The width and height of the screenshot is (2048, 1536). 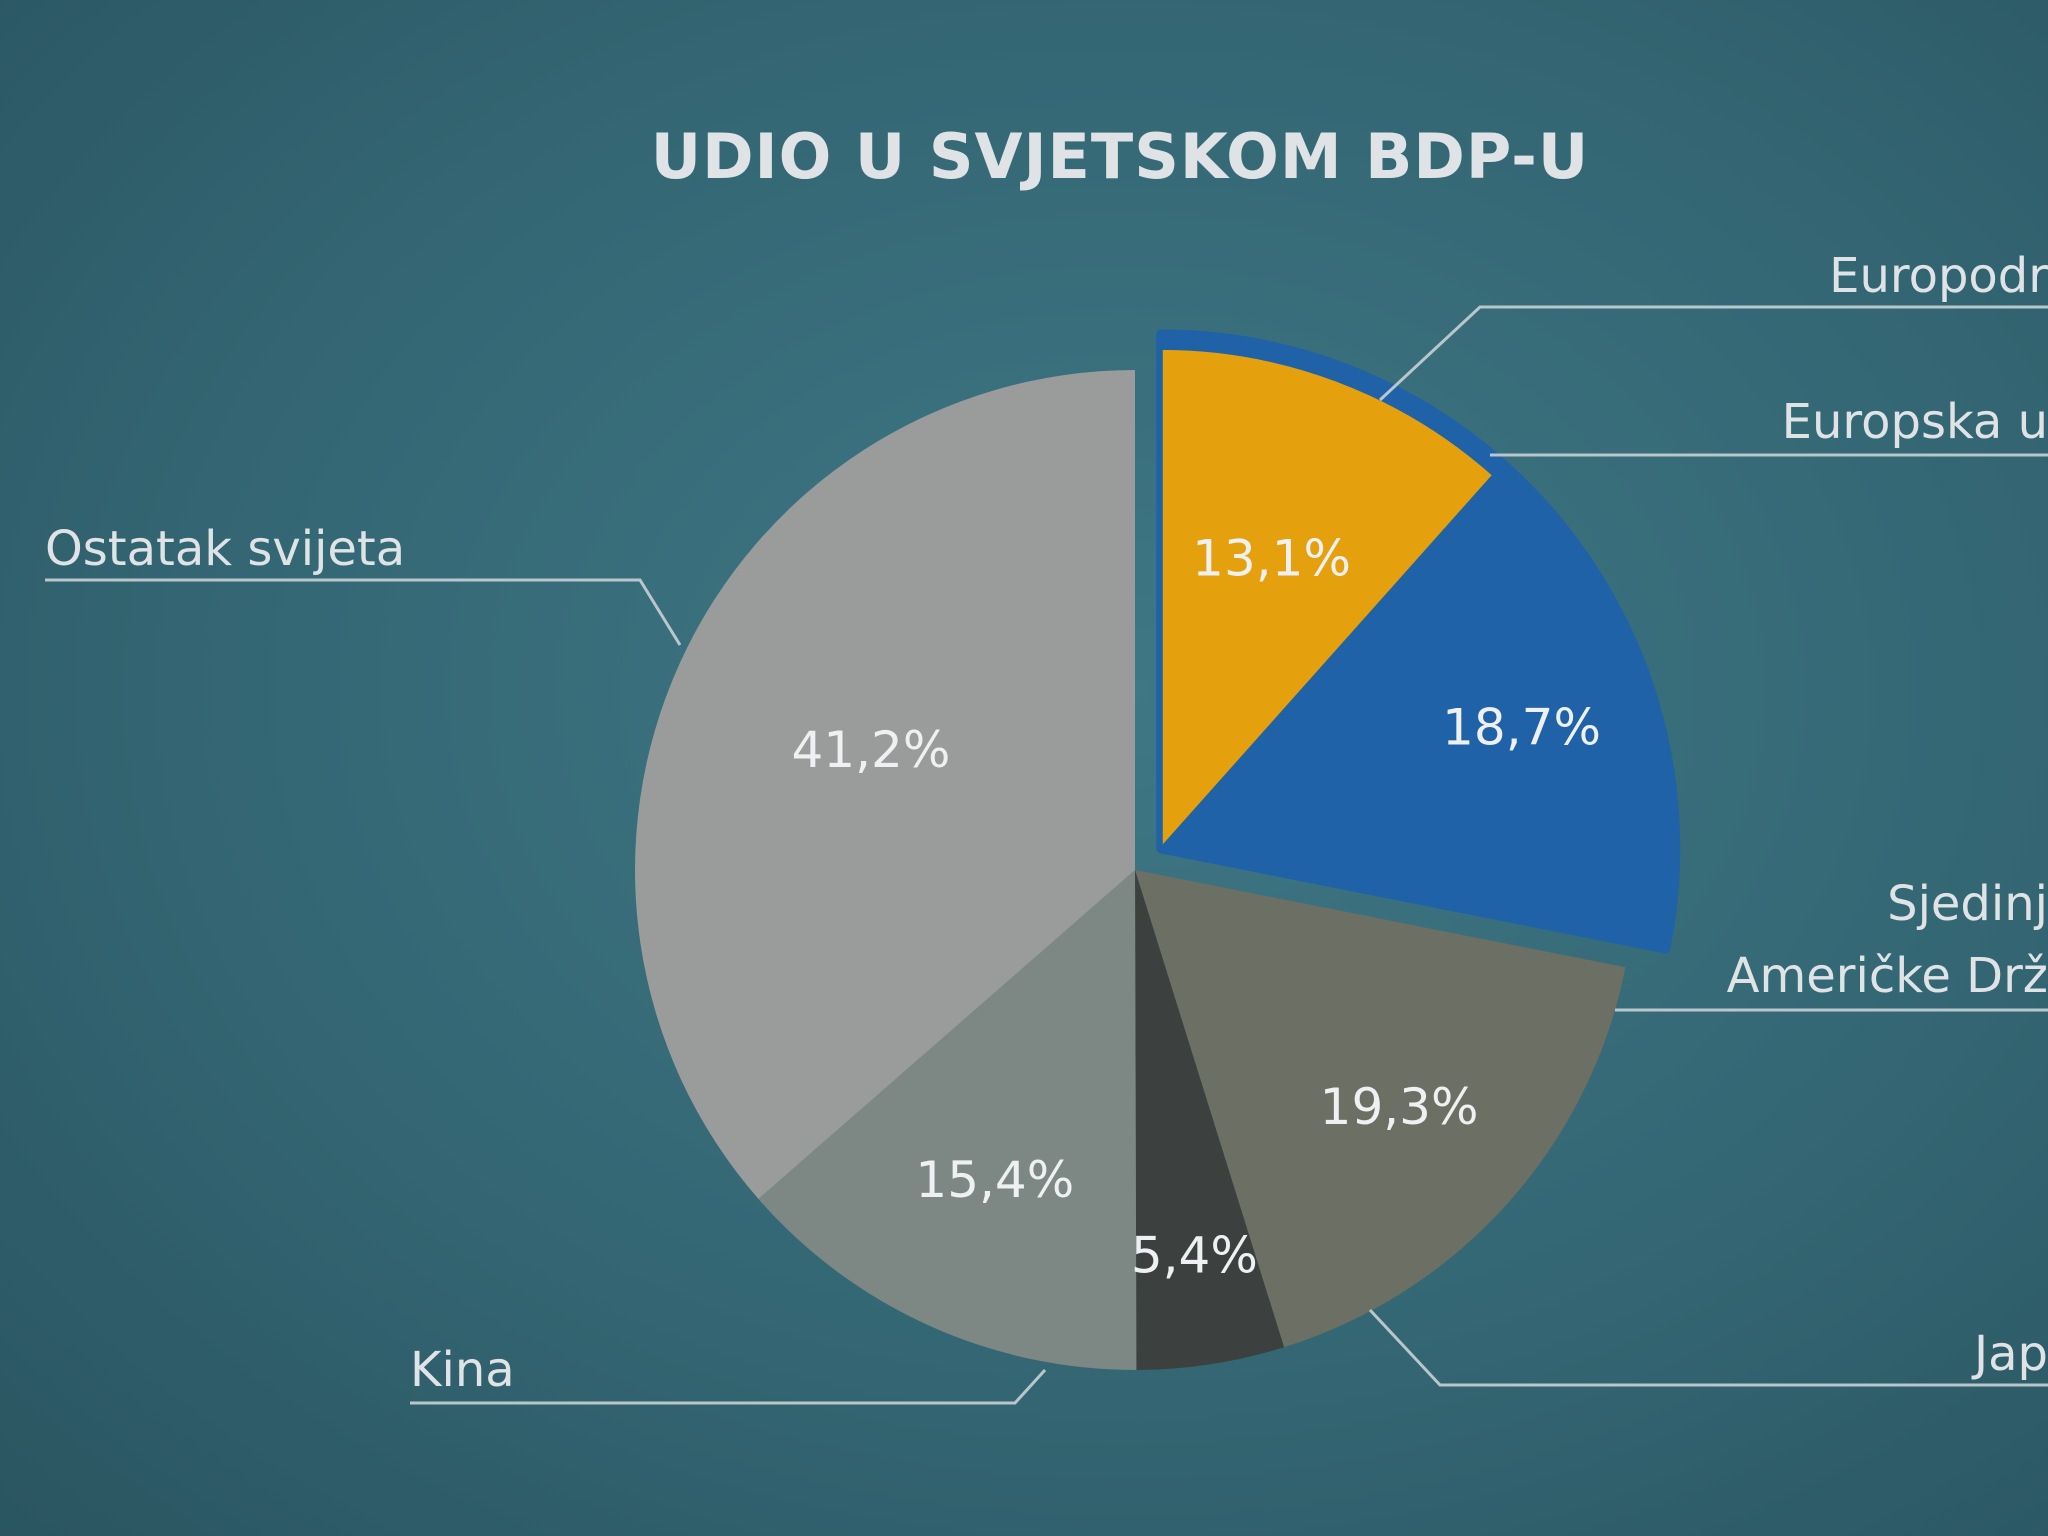 What do you see at coordinates (994, 1180) in the screenshot?
I see `slice-value-label-4: 15,4%` at bounding box center [994, 1180].